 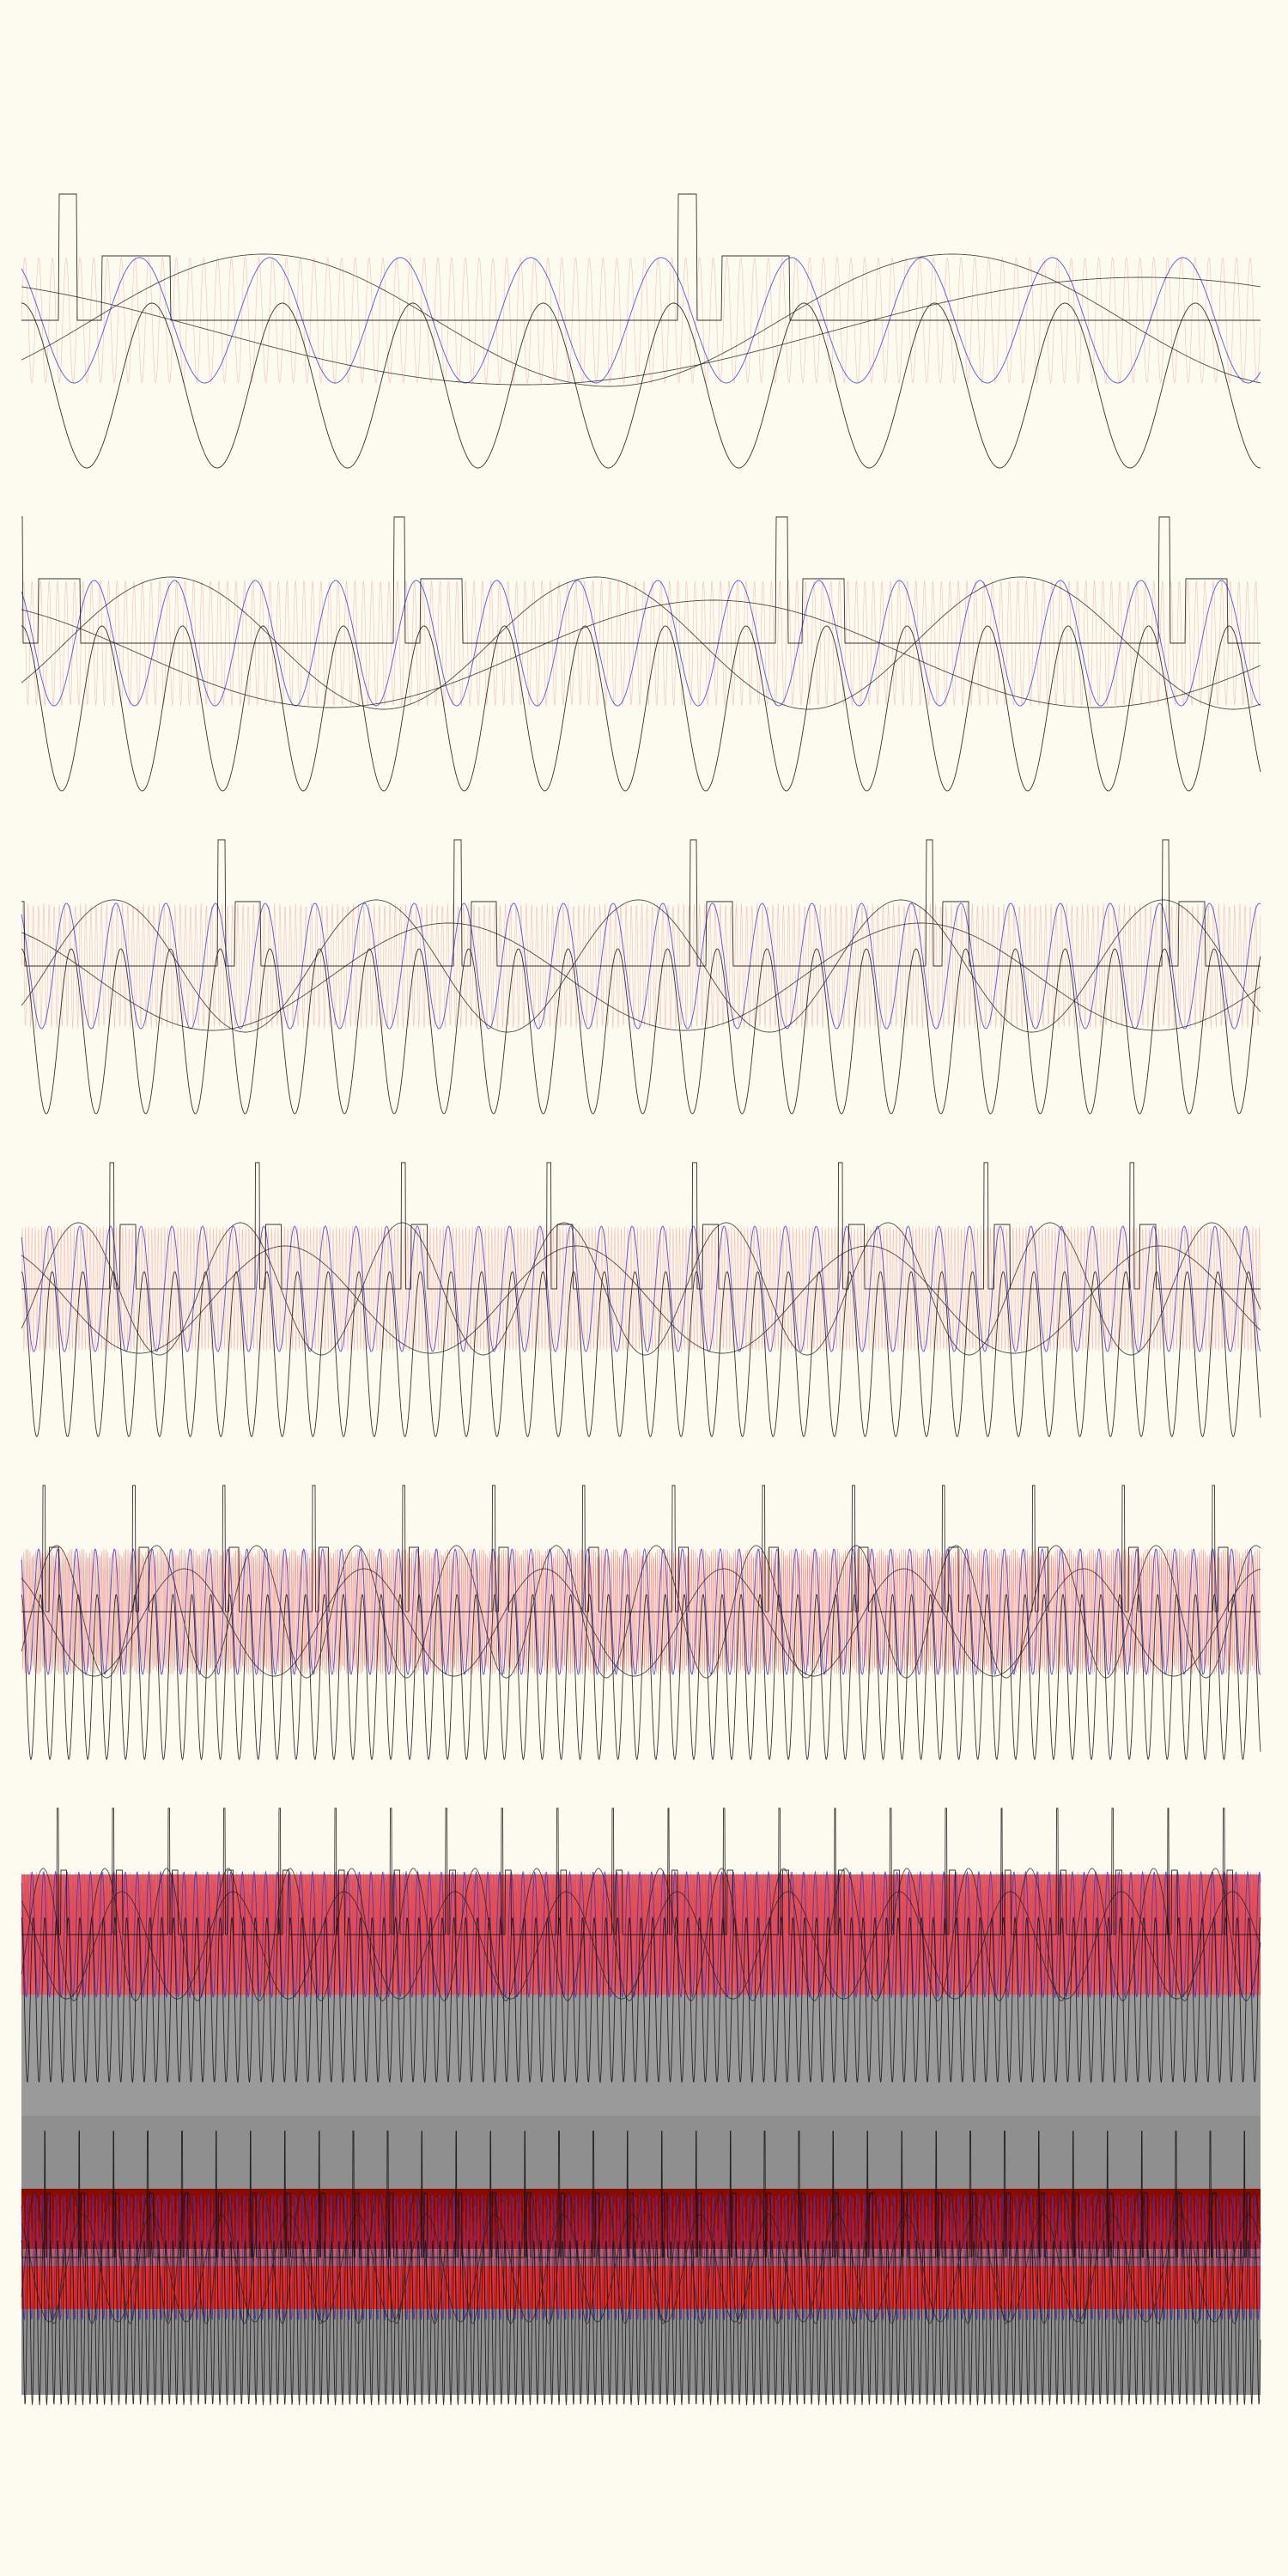 I want to click on row-band, so click(x=641, y=2063).